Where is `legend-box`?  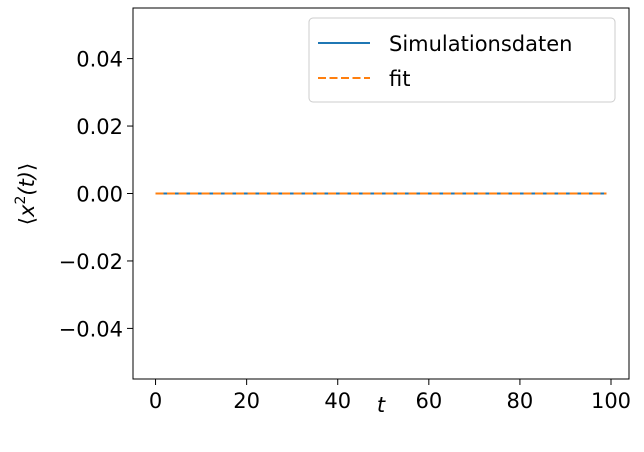
legend-box is located at coordinates (462, 60).